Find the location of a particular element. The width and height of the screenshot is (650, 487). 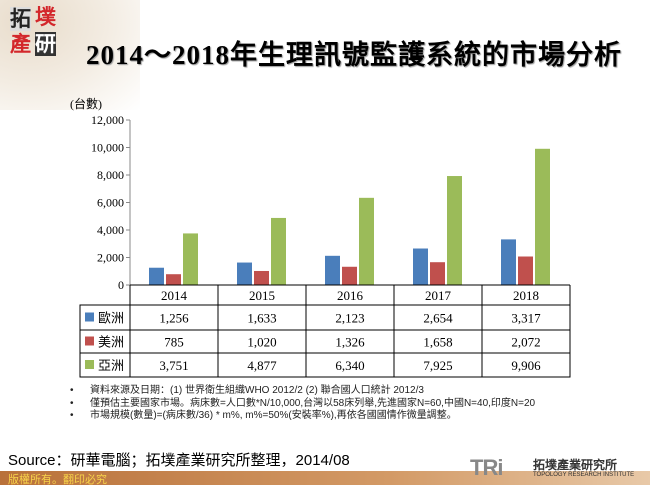

bar-亞洲-2018 is located at coordinates (542, 216).